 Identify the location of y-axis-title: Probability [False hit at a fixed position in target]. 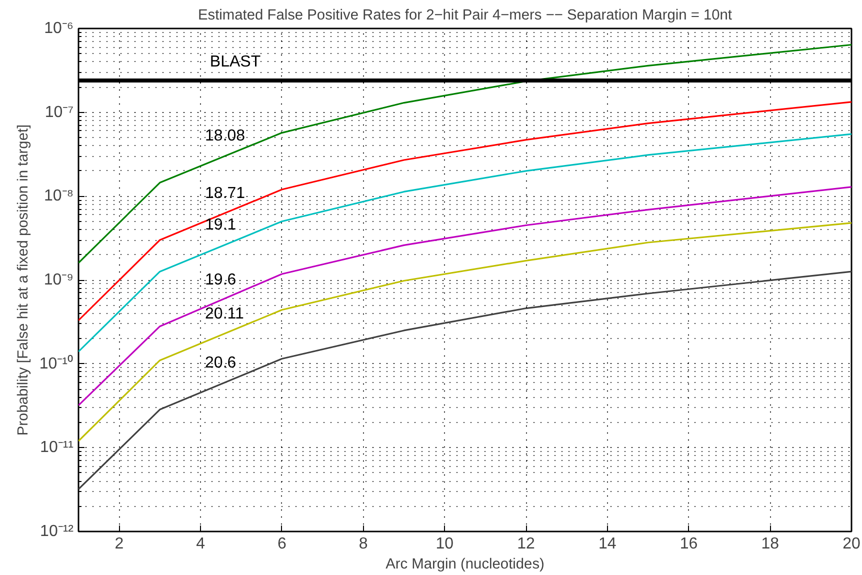
(23, 280).